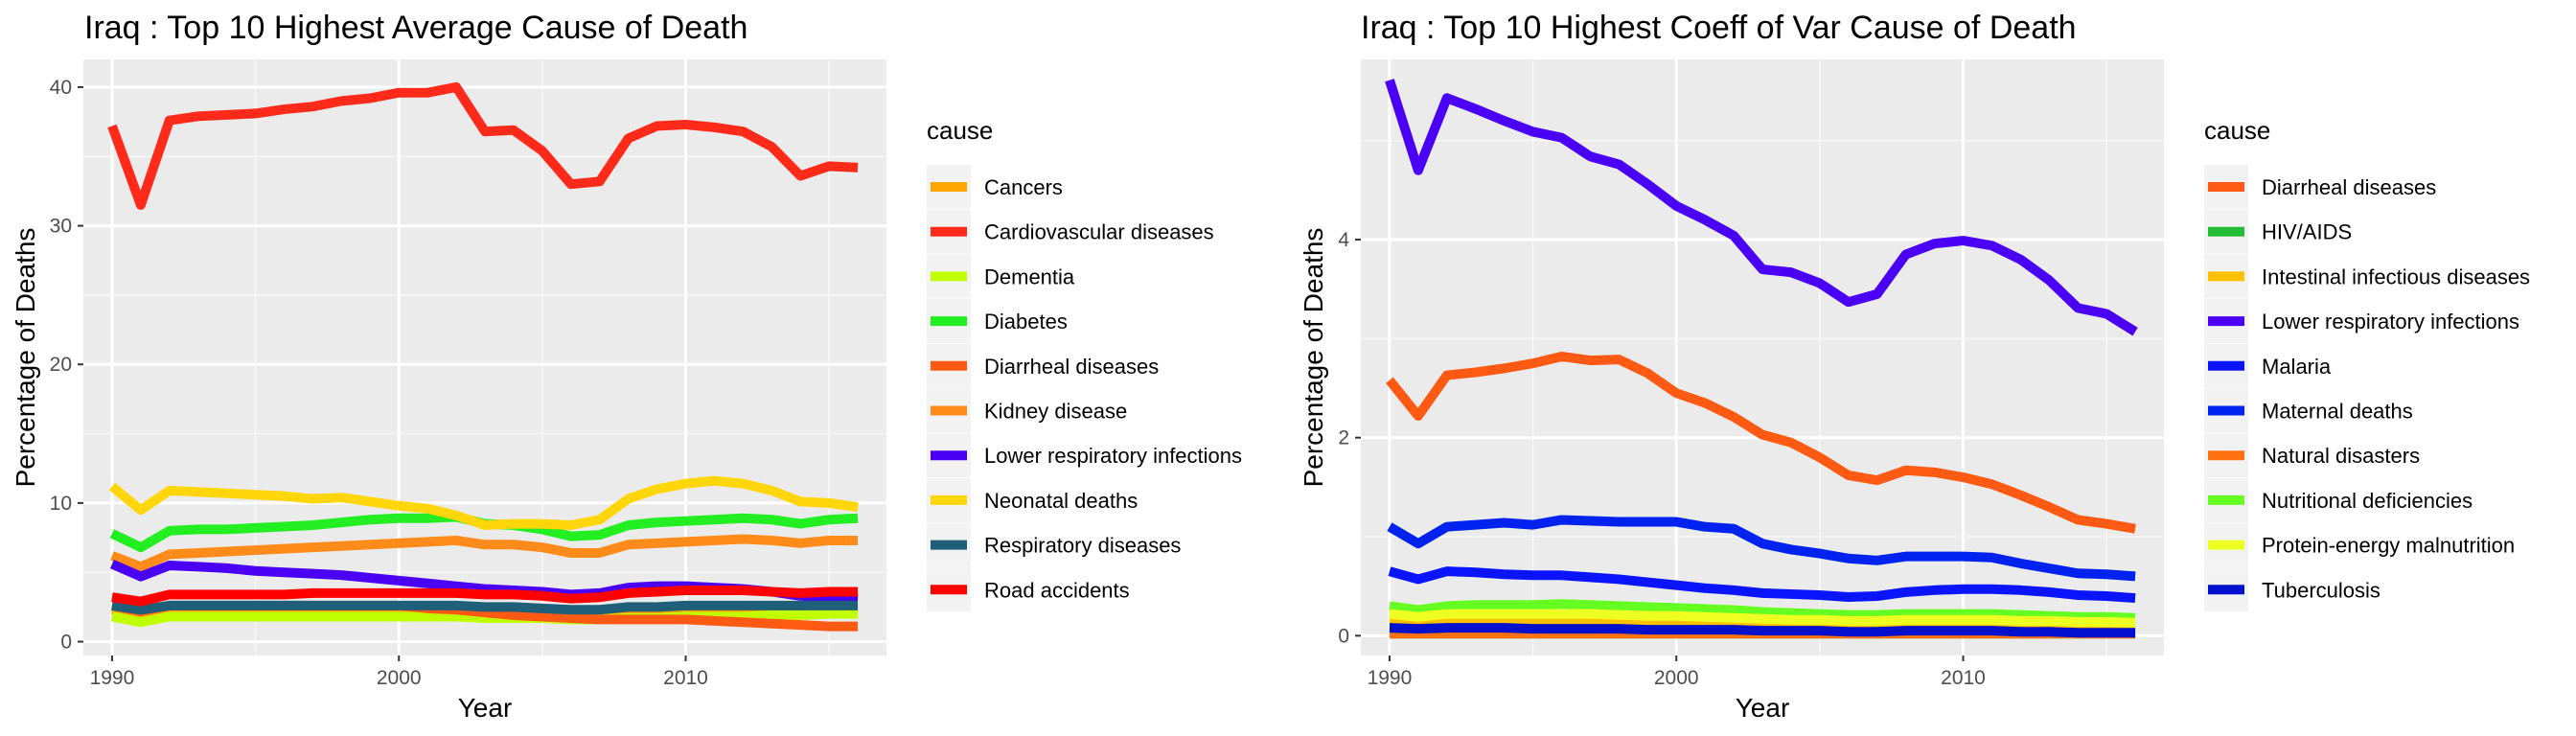 Image resolution: width=2576 pixels, height=736 pixels. I want to click on legend-label: Road accidents, so click(1057, 590).